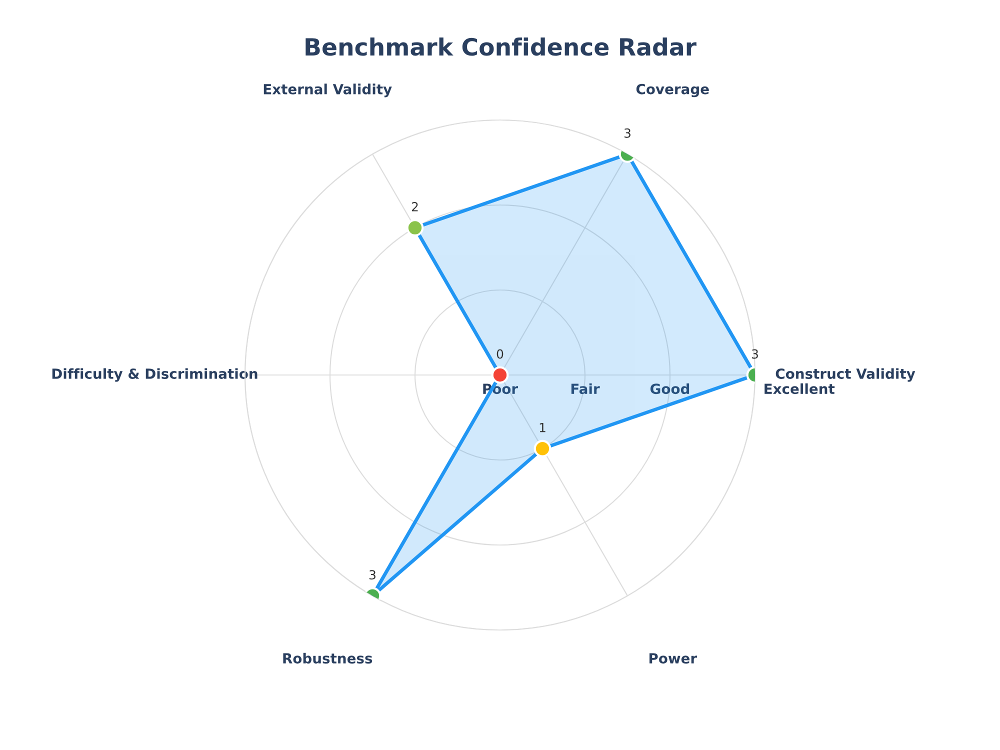 This screenshot has width=1000, height=750. Describe the element at coordinates (501, 47) in the screenshot. I see `chart-title: Benchmark Confidence Radar` at that location.